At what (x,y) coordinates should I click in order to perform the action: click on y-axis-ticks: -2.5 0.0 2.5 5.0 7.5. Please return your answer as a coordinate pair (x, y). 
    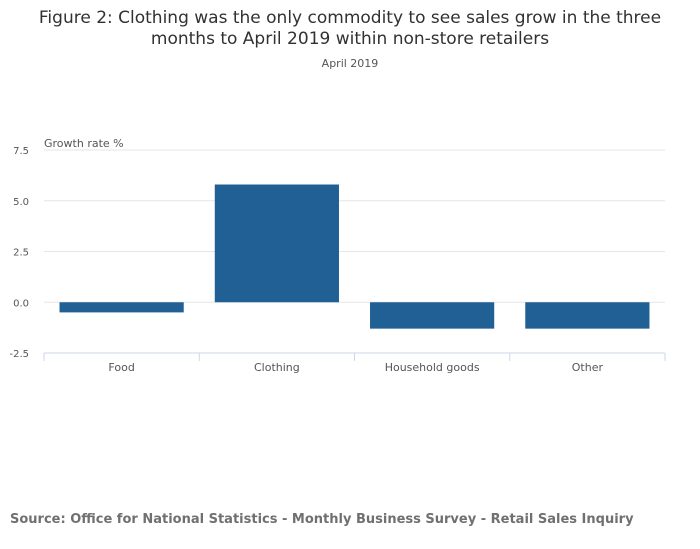
    Looking at the image, I should click on (19, 253).